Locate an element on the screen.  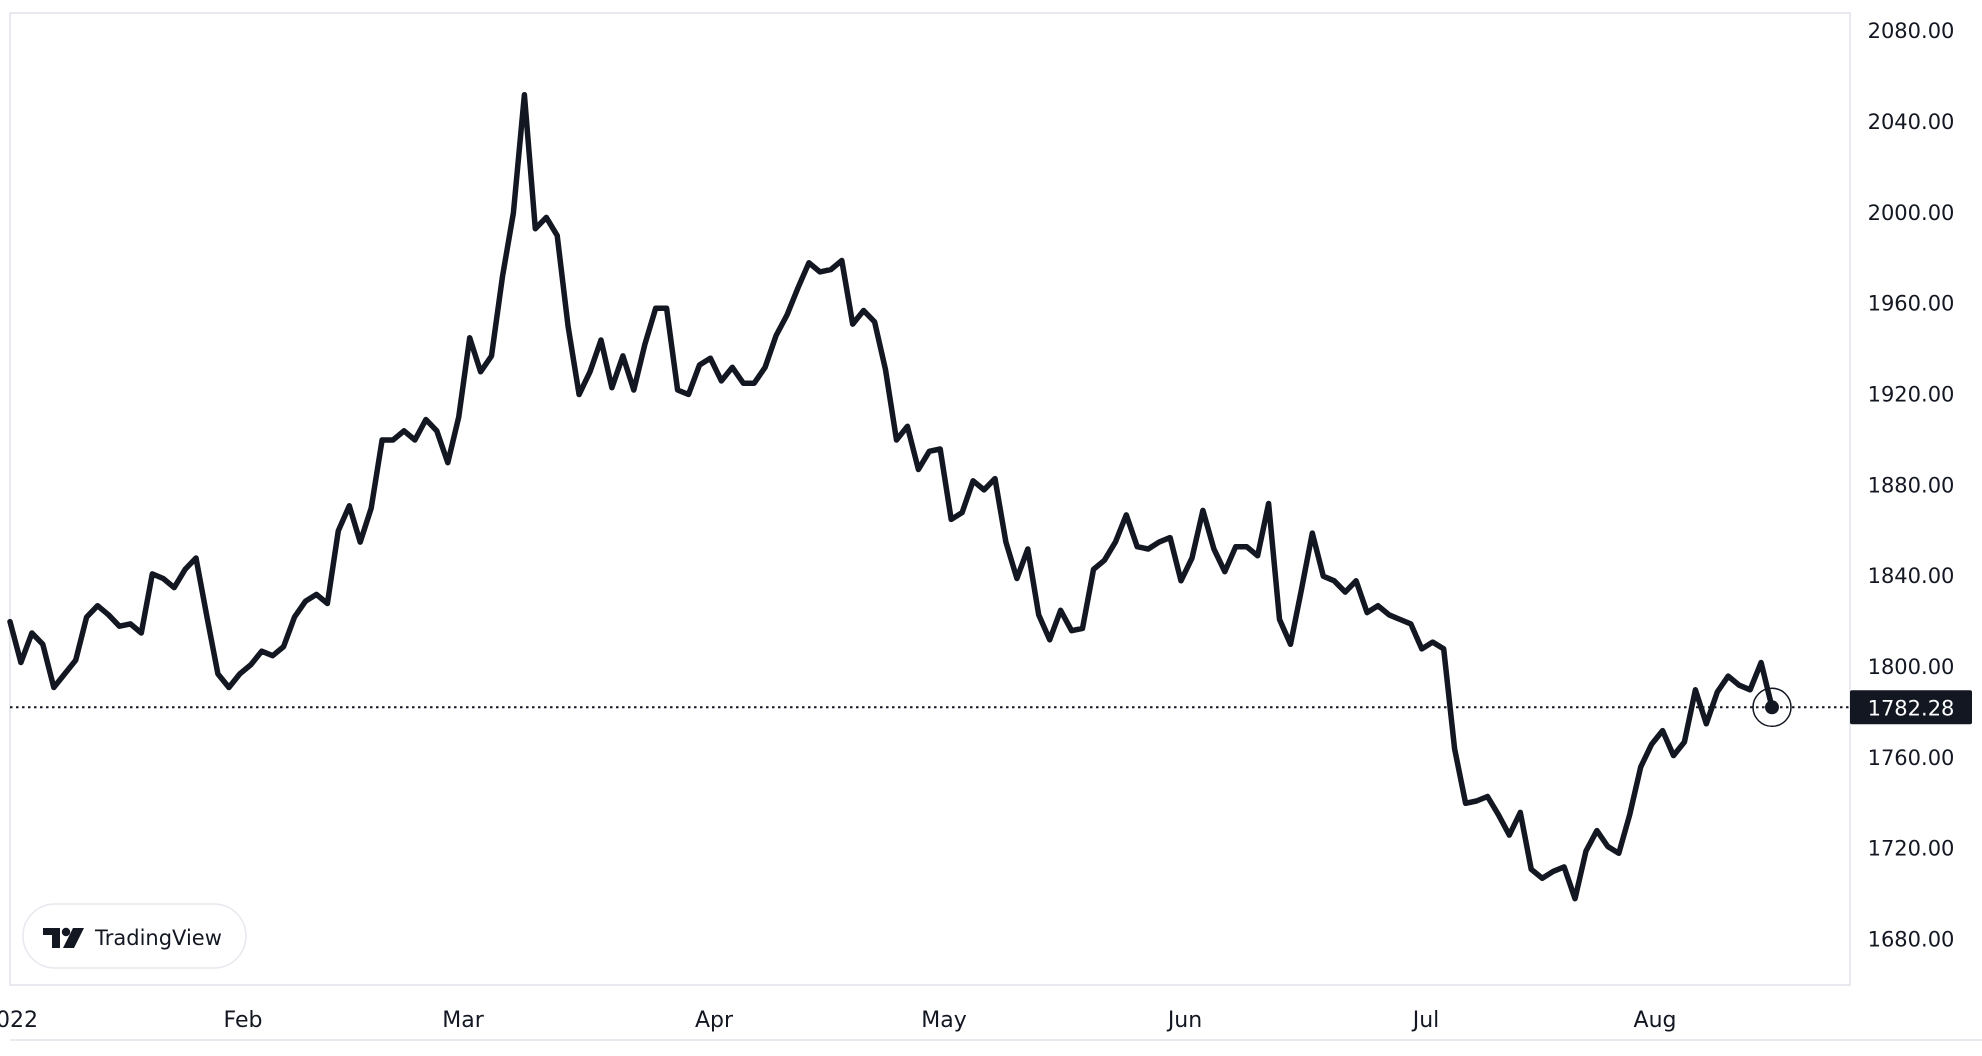
tradingview-logo-icon is located at coordinates (63, 937).